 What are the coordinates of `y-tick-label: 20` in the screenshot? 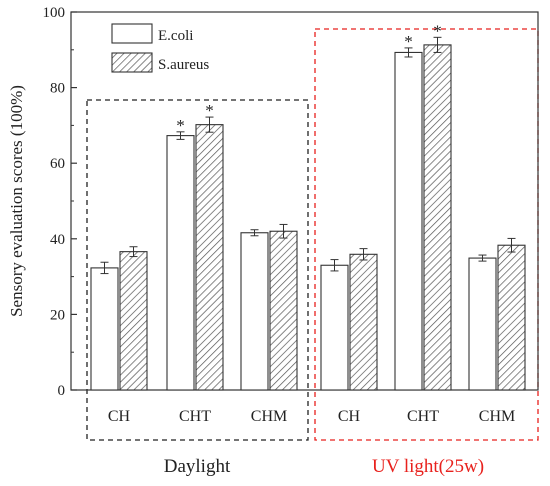 It's located at (57, 315).